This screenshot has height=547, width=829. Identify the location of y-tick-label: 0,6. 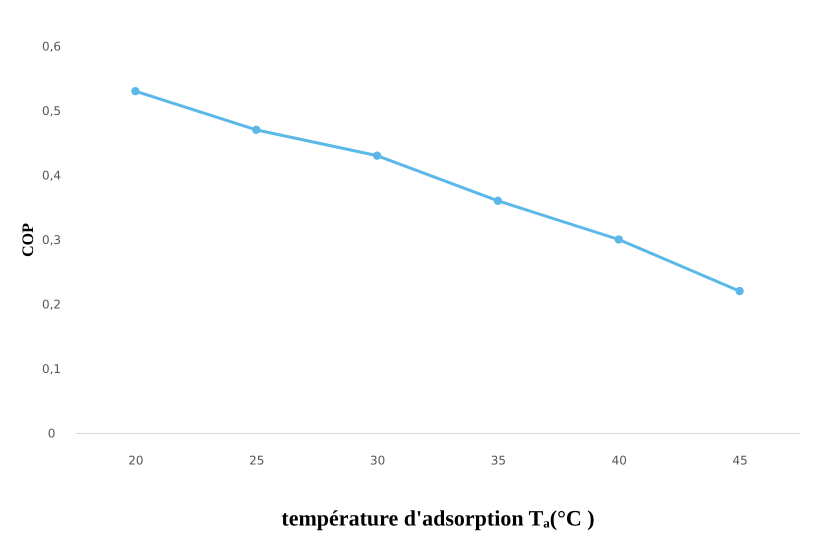
(52, 47).